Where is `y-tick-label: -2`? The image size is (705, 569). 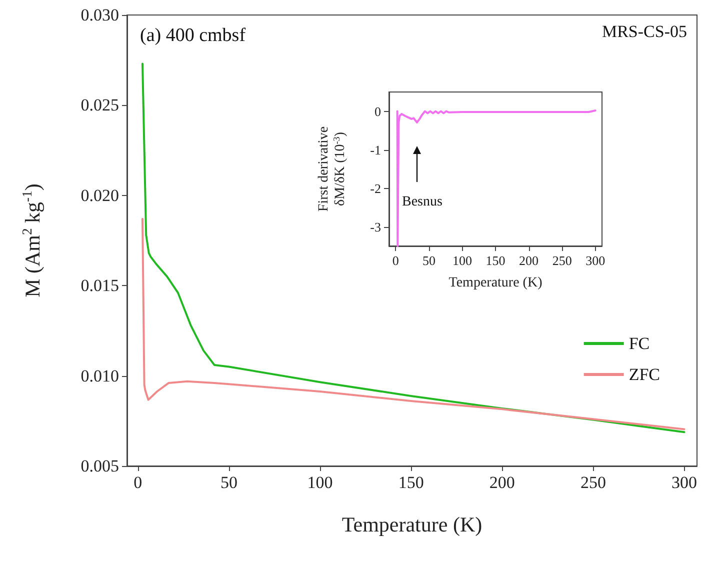
y-tick-label: -2 is located at coordinates (375, 188).